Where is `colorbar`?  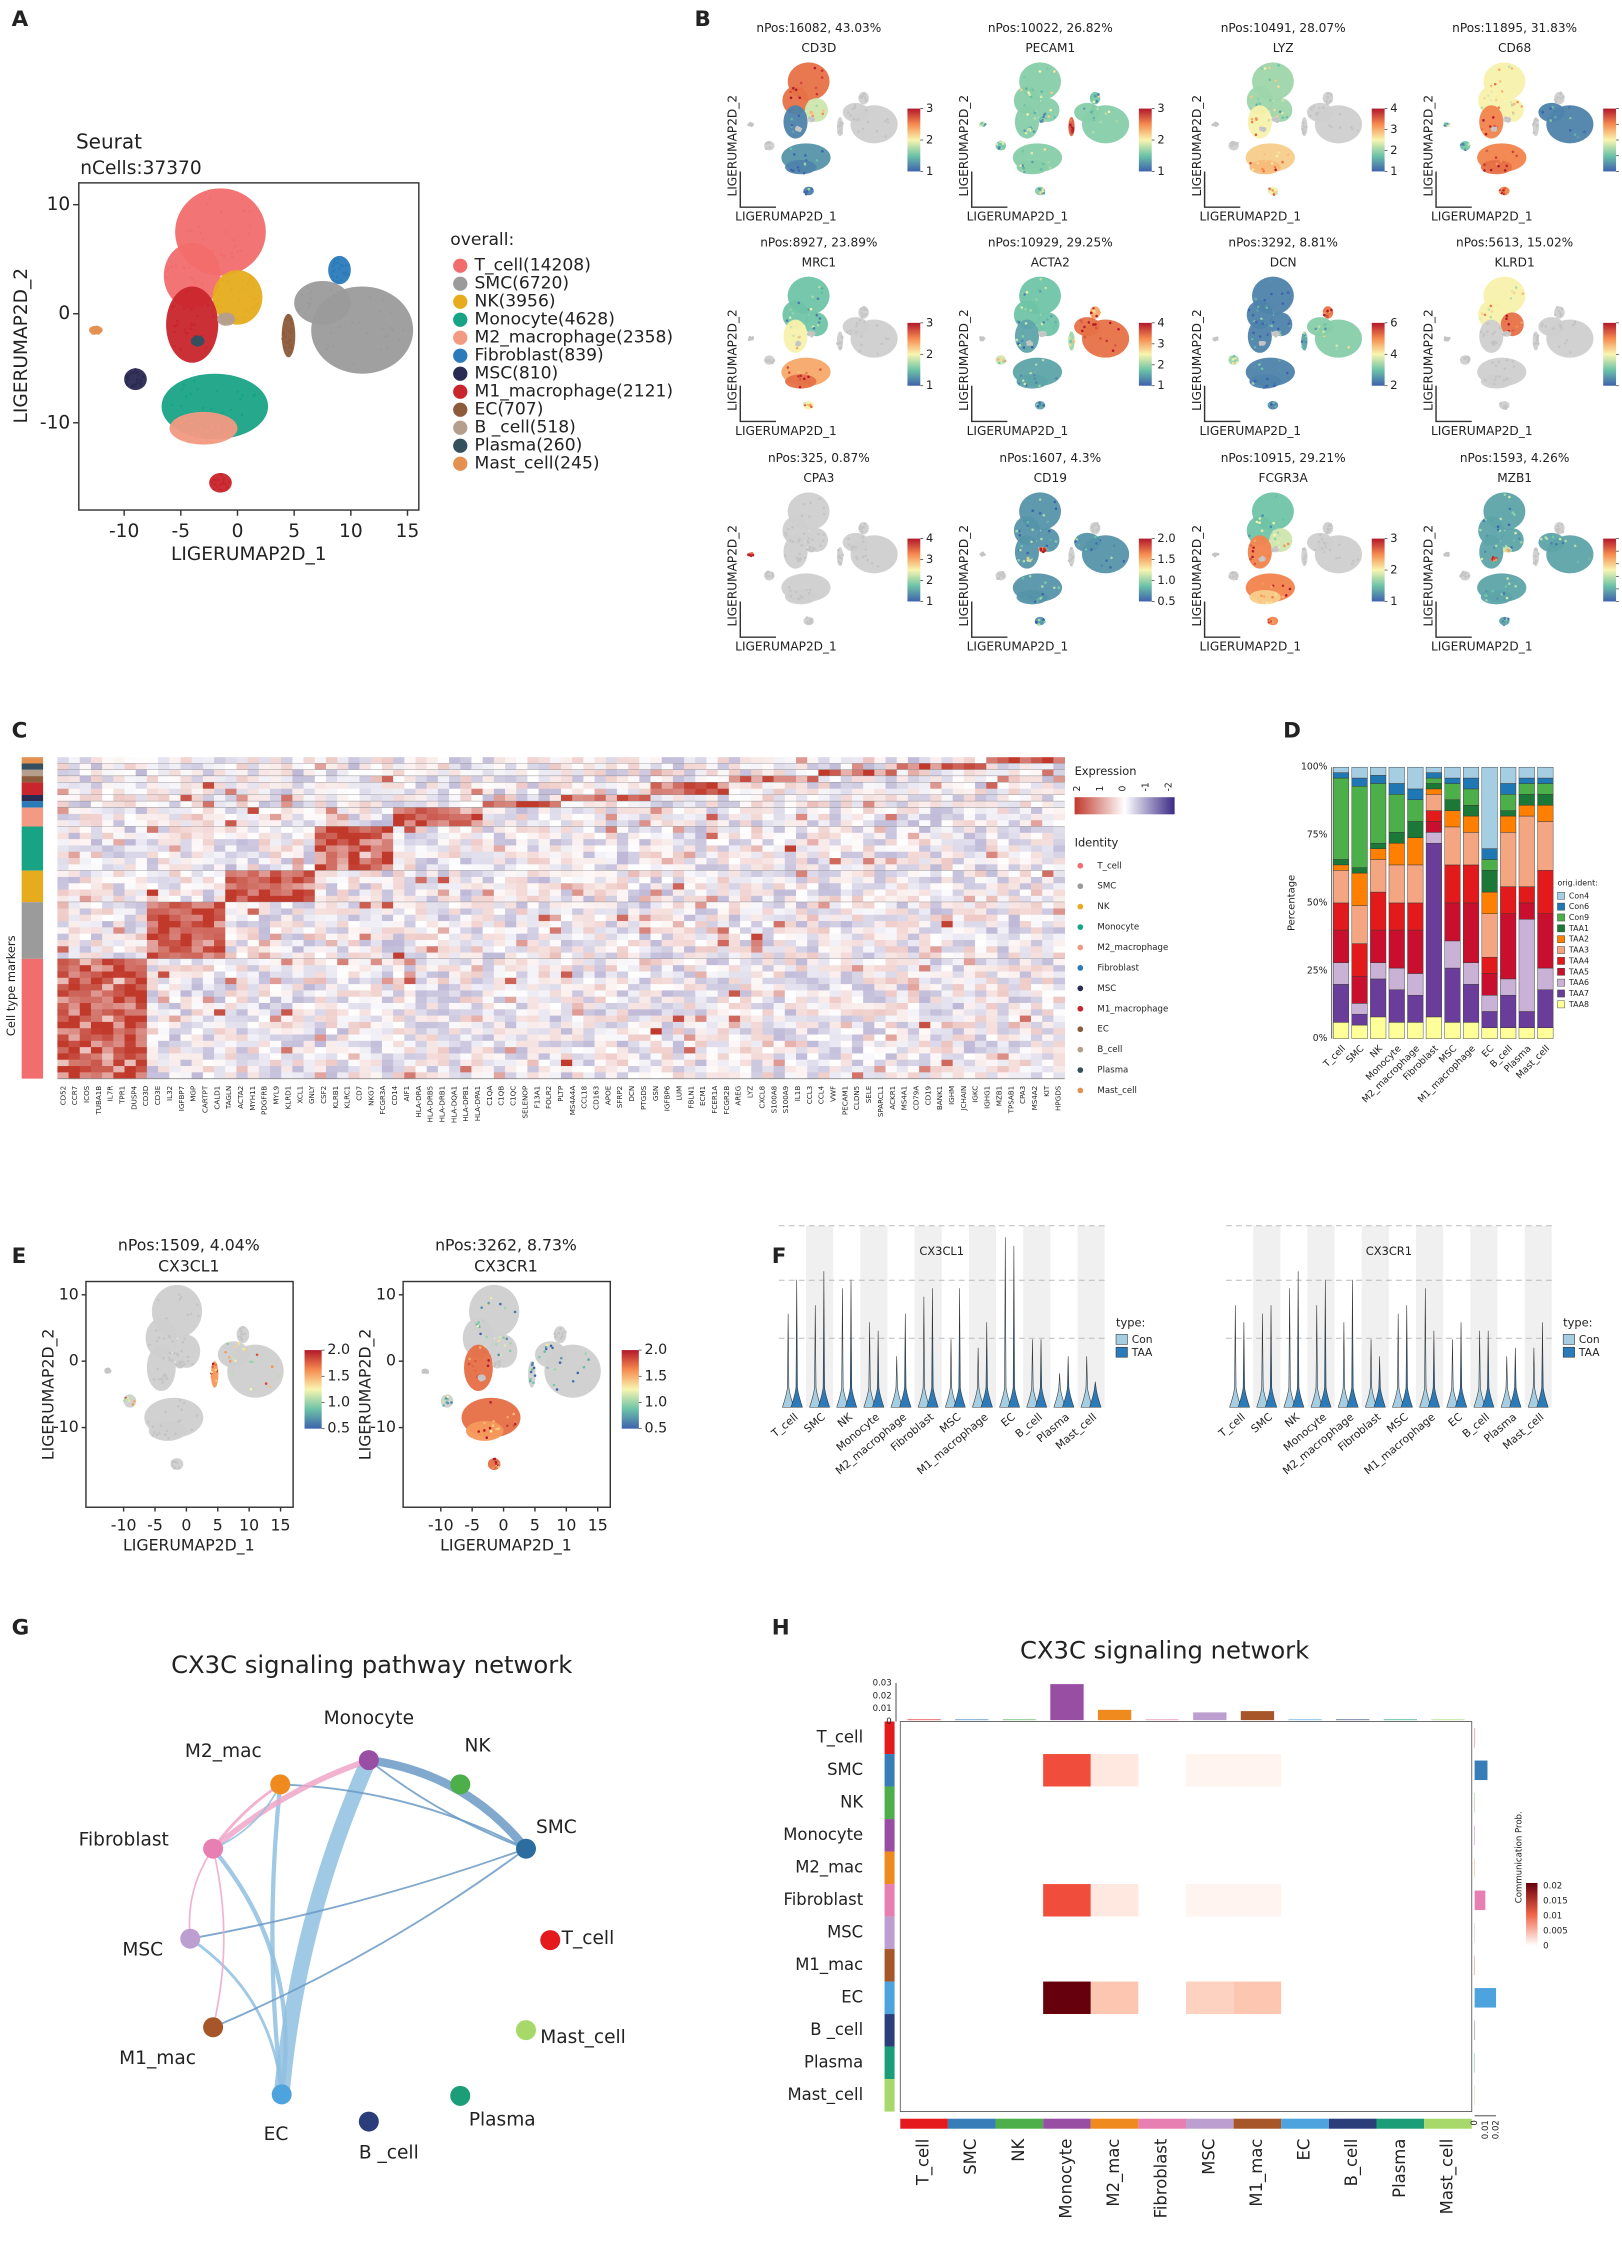 colorbar is located at coordinates (914, 354).